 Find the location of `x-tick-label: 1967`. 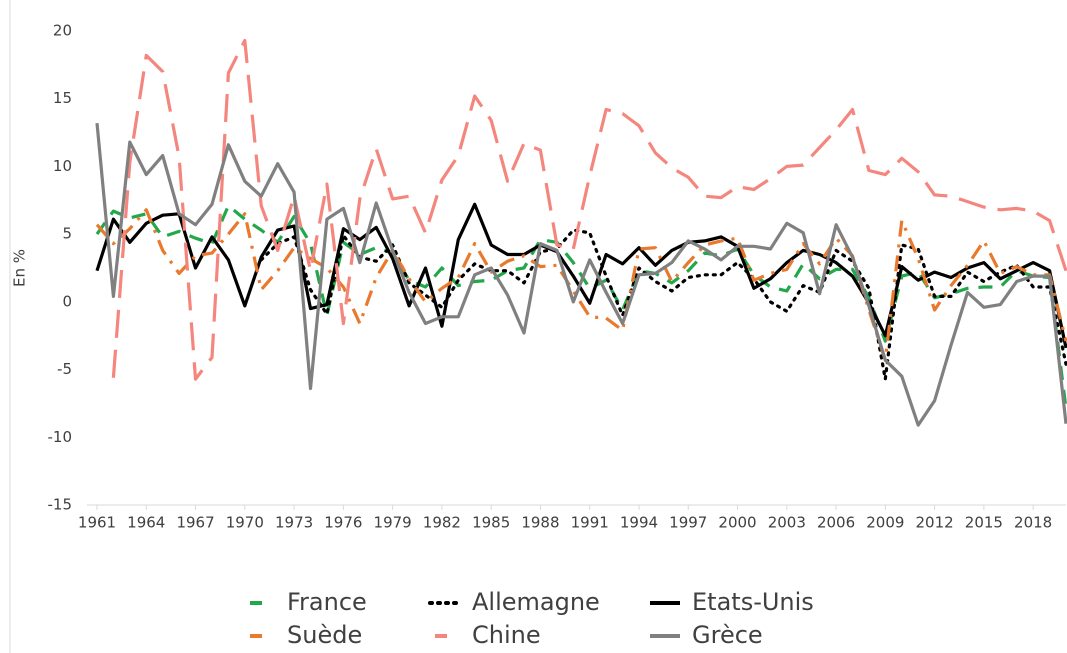

x-tick-label: 1967 is located at coordinates (195, 523).